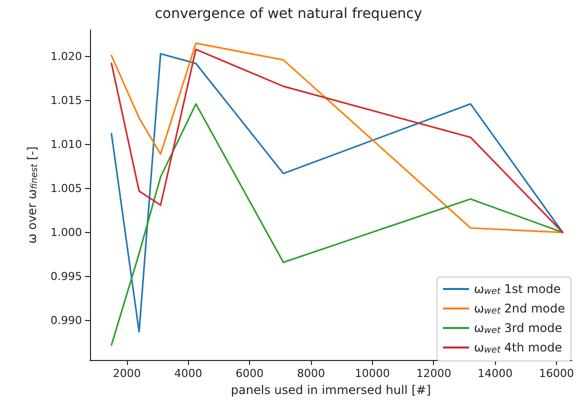  What do you see at coordinates (66, 232) in the screenshot?
I see `y-tick-label: 1.000` at bounding box center [66, 232].